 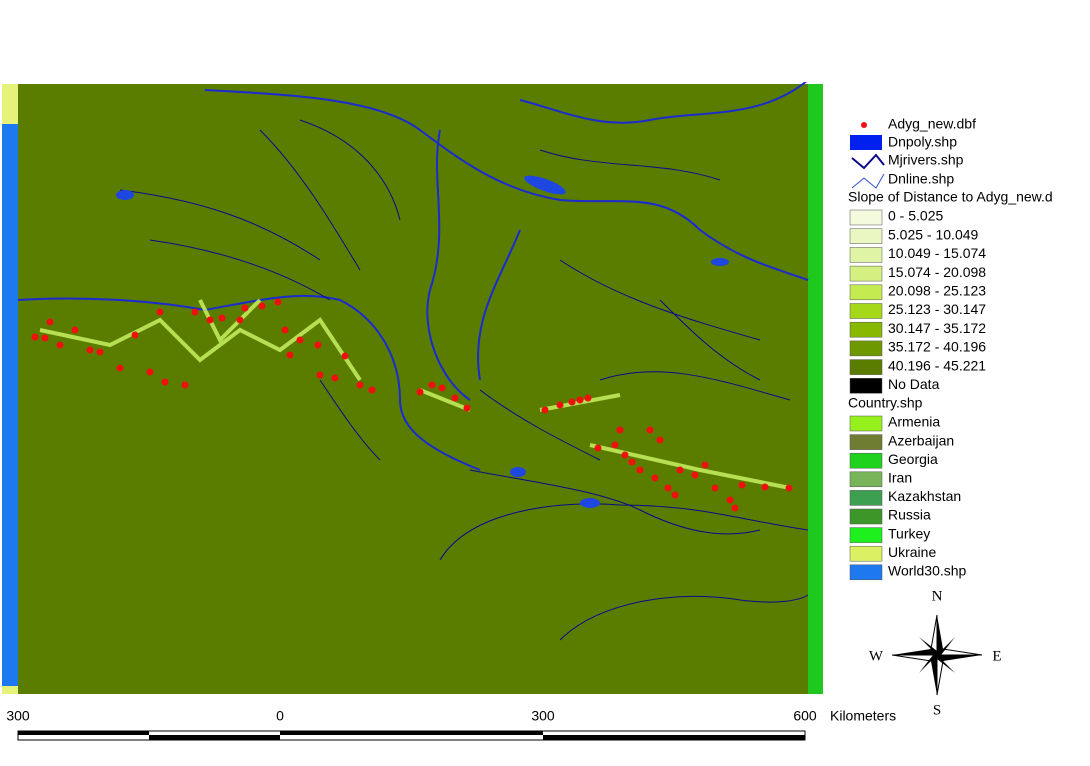 What do you see at coordinates (913, 459) in the screenshot?
I see `legend-label: Georgia` at bounding box center [913, 459].